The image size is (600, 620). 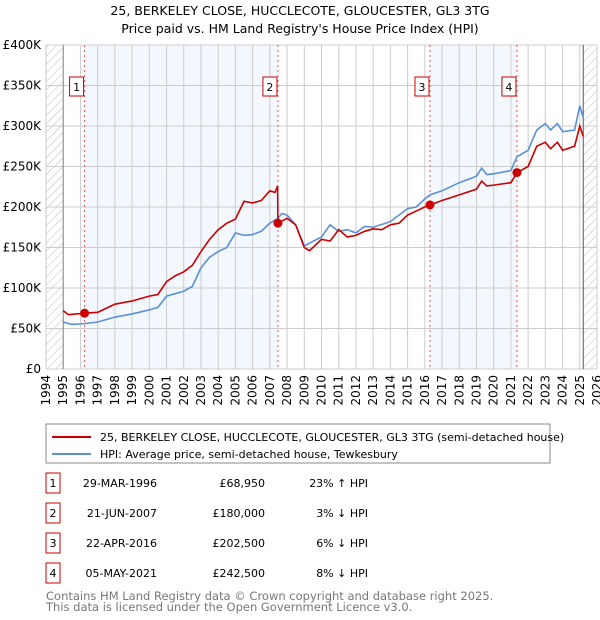 What do you see at coordinates (239, 573) in the screenshot?
I see `sale-price: £242,500` at bounding box center [239, 573].